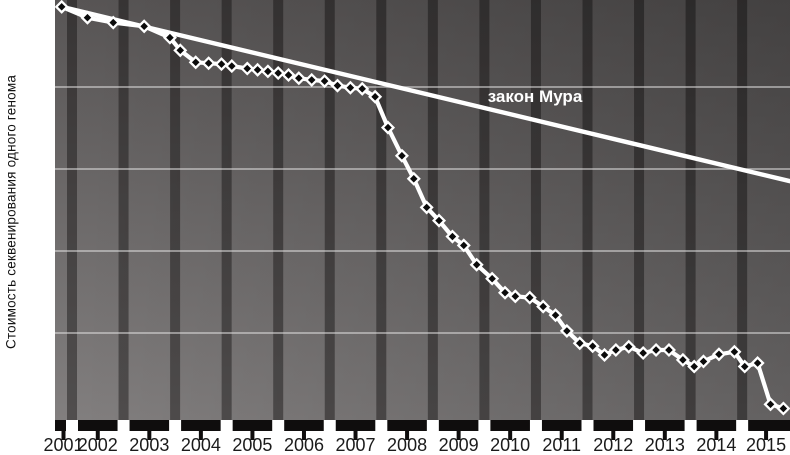 Image resolution: width=790 pixels, height=455 pixels. What do you see at coordinates (613, 445) in the screenshot?
I see `x-tick-label: 2012` at bounding box center [613, 445].